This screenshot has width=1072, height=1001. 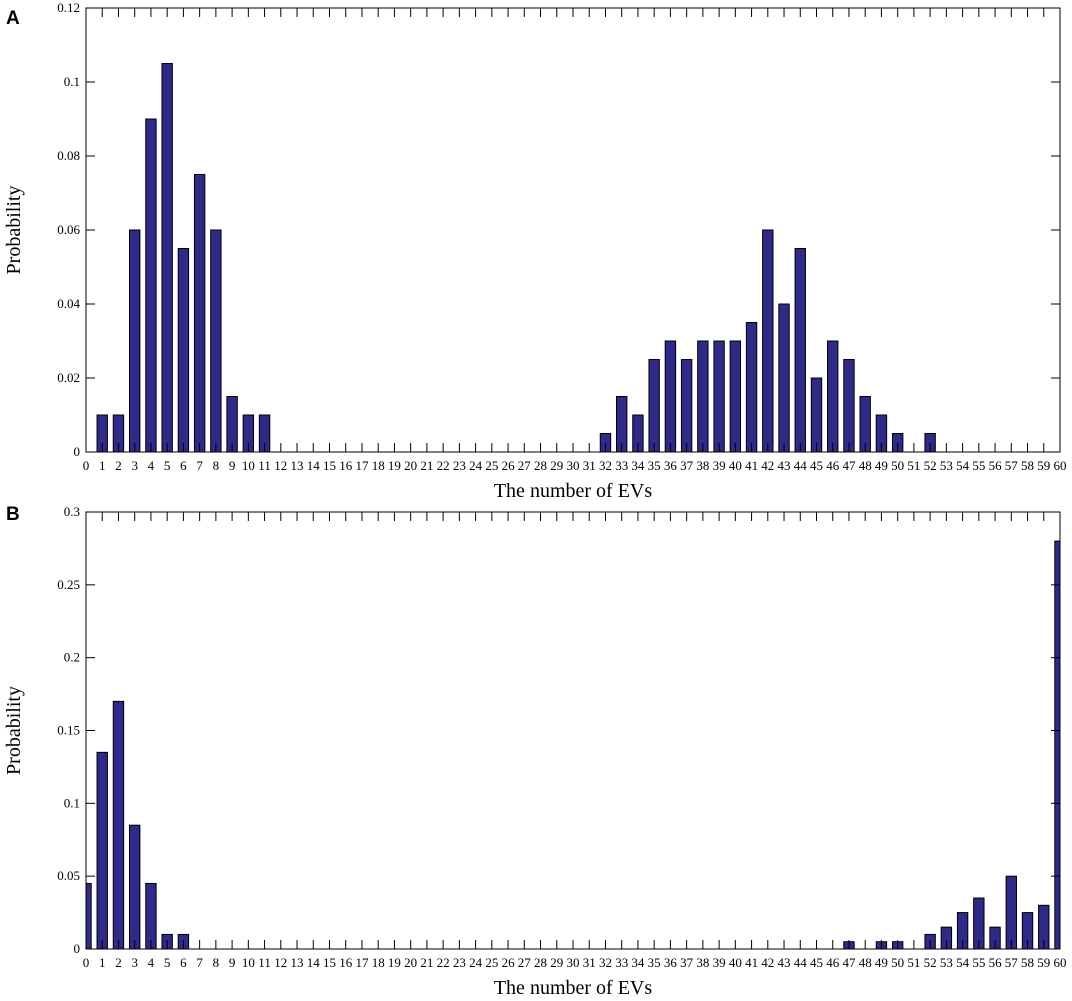 I want to click on x-tick-label: 57, so click(x=1012, y=962).